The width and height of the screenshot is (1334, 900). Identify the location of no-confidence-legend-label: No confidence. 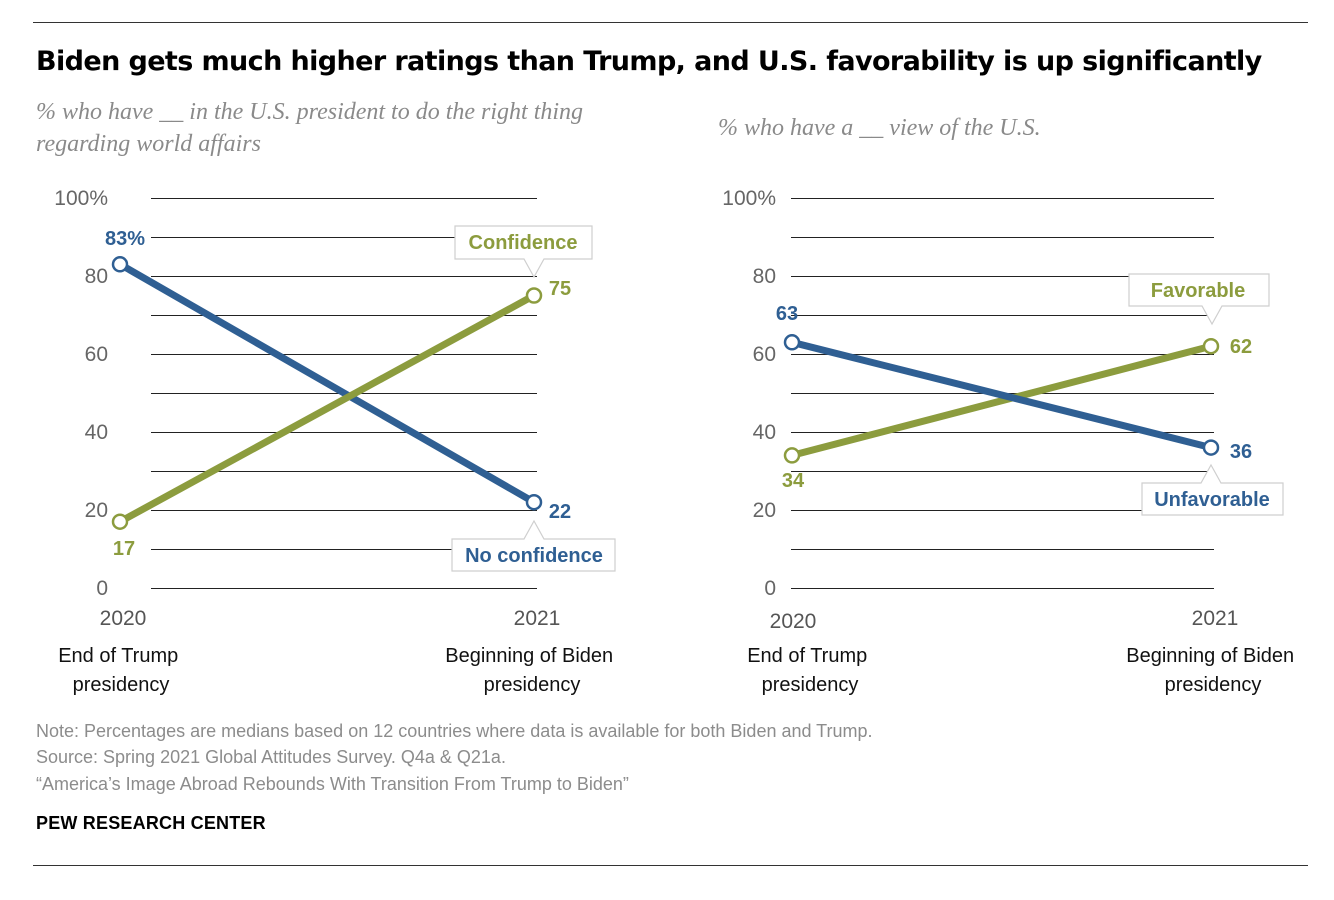
(534, 556).